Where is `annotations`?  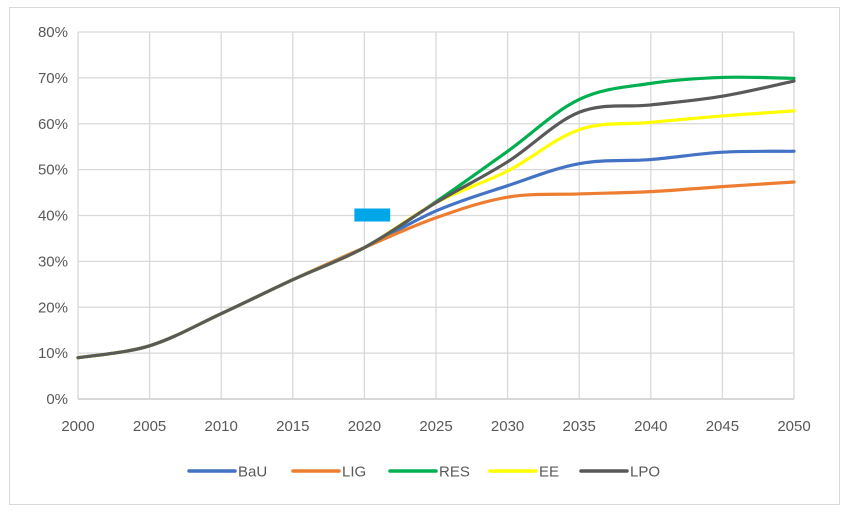
annotations is located at coordinates (372, 215).